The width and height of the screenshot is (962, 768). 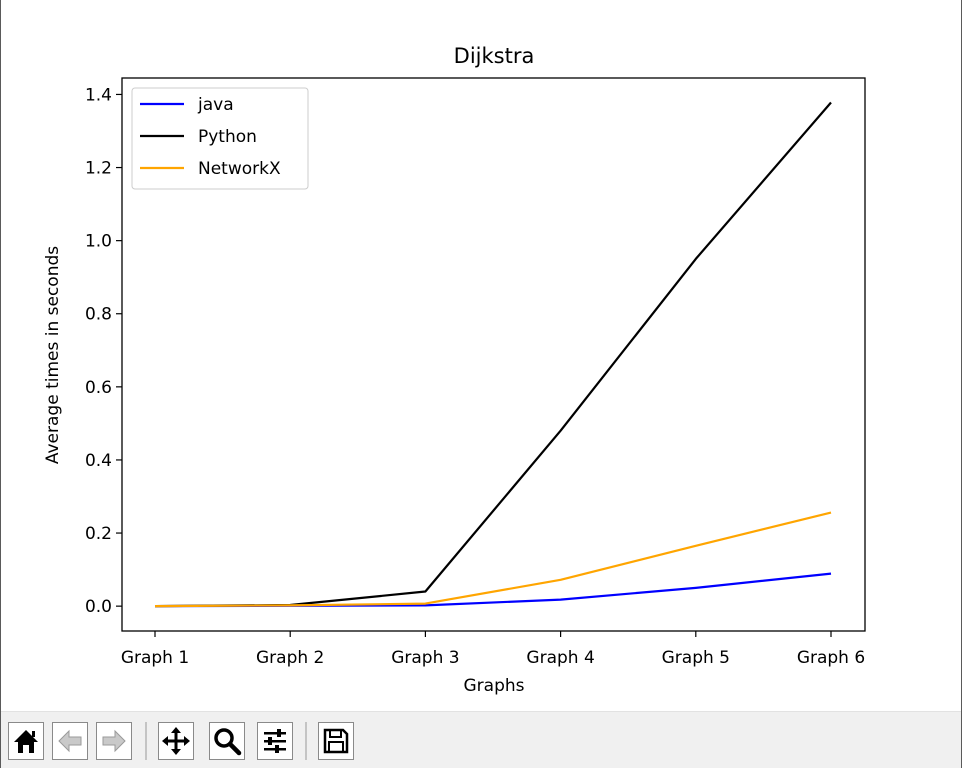 I want to click on x-tick-label: Graph 5, so click(x=696, y=658).